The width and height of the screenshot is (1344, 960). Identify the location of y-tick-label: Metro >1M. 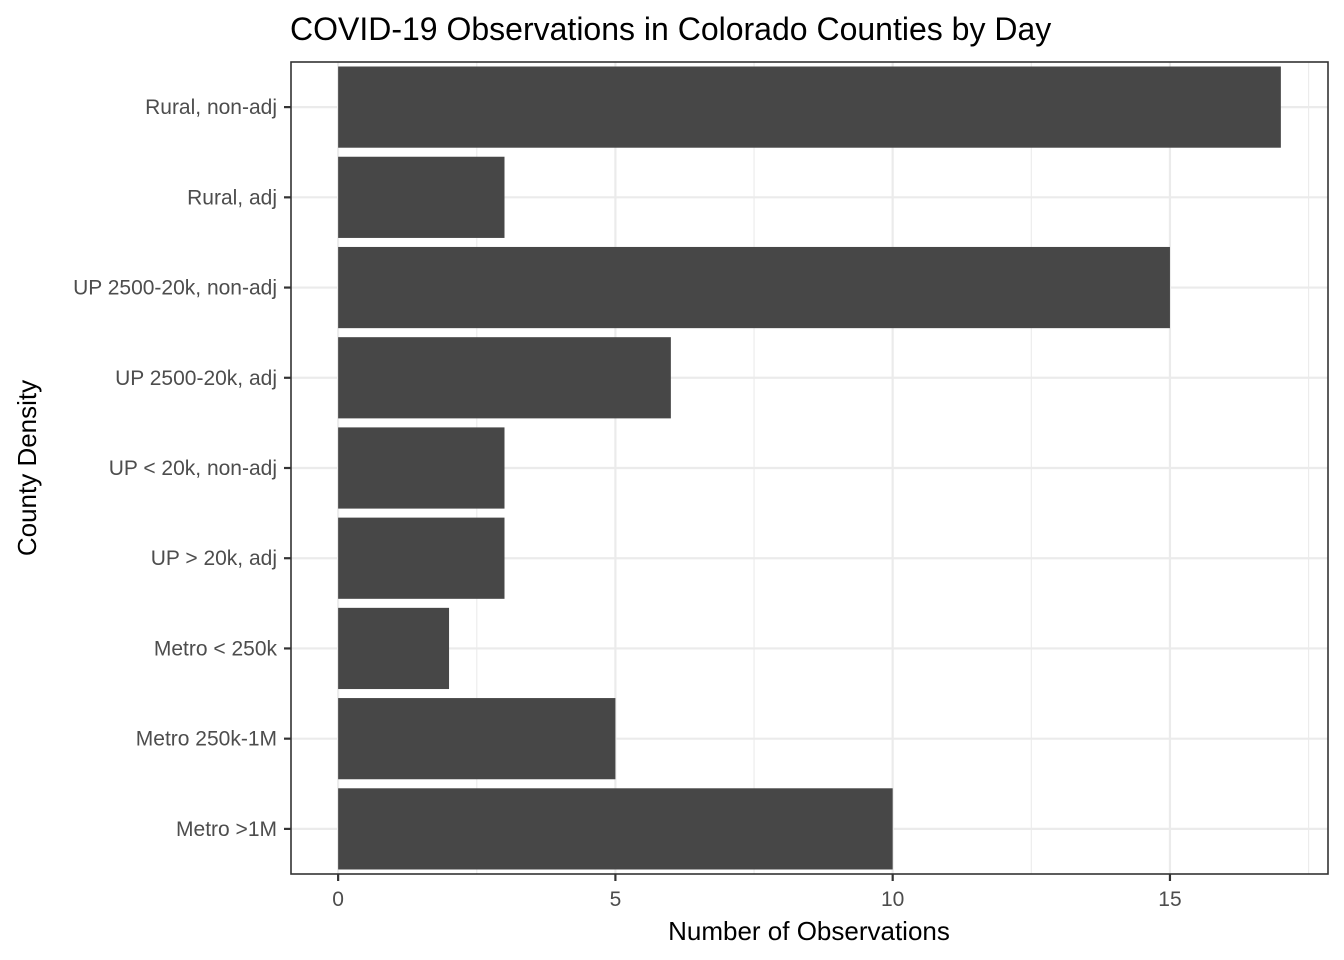
(226, 829).